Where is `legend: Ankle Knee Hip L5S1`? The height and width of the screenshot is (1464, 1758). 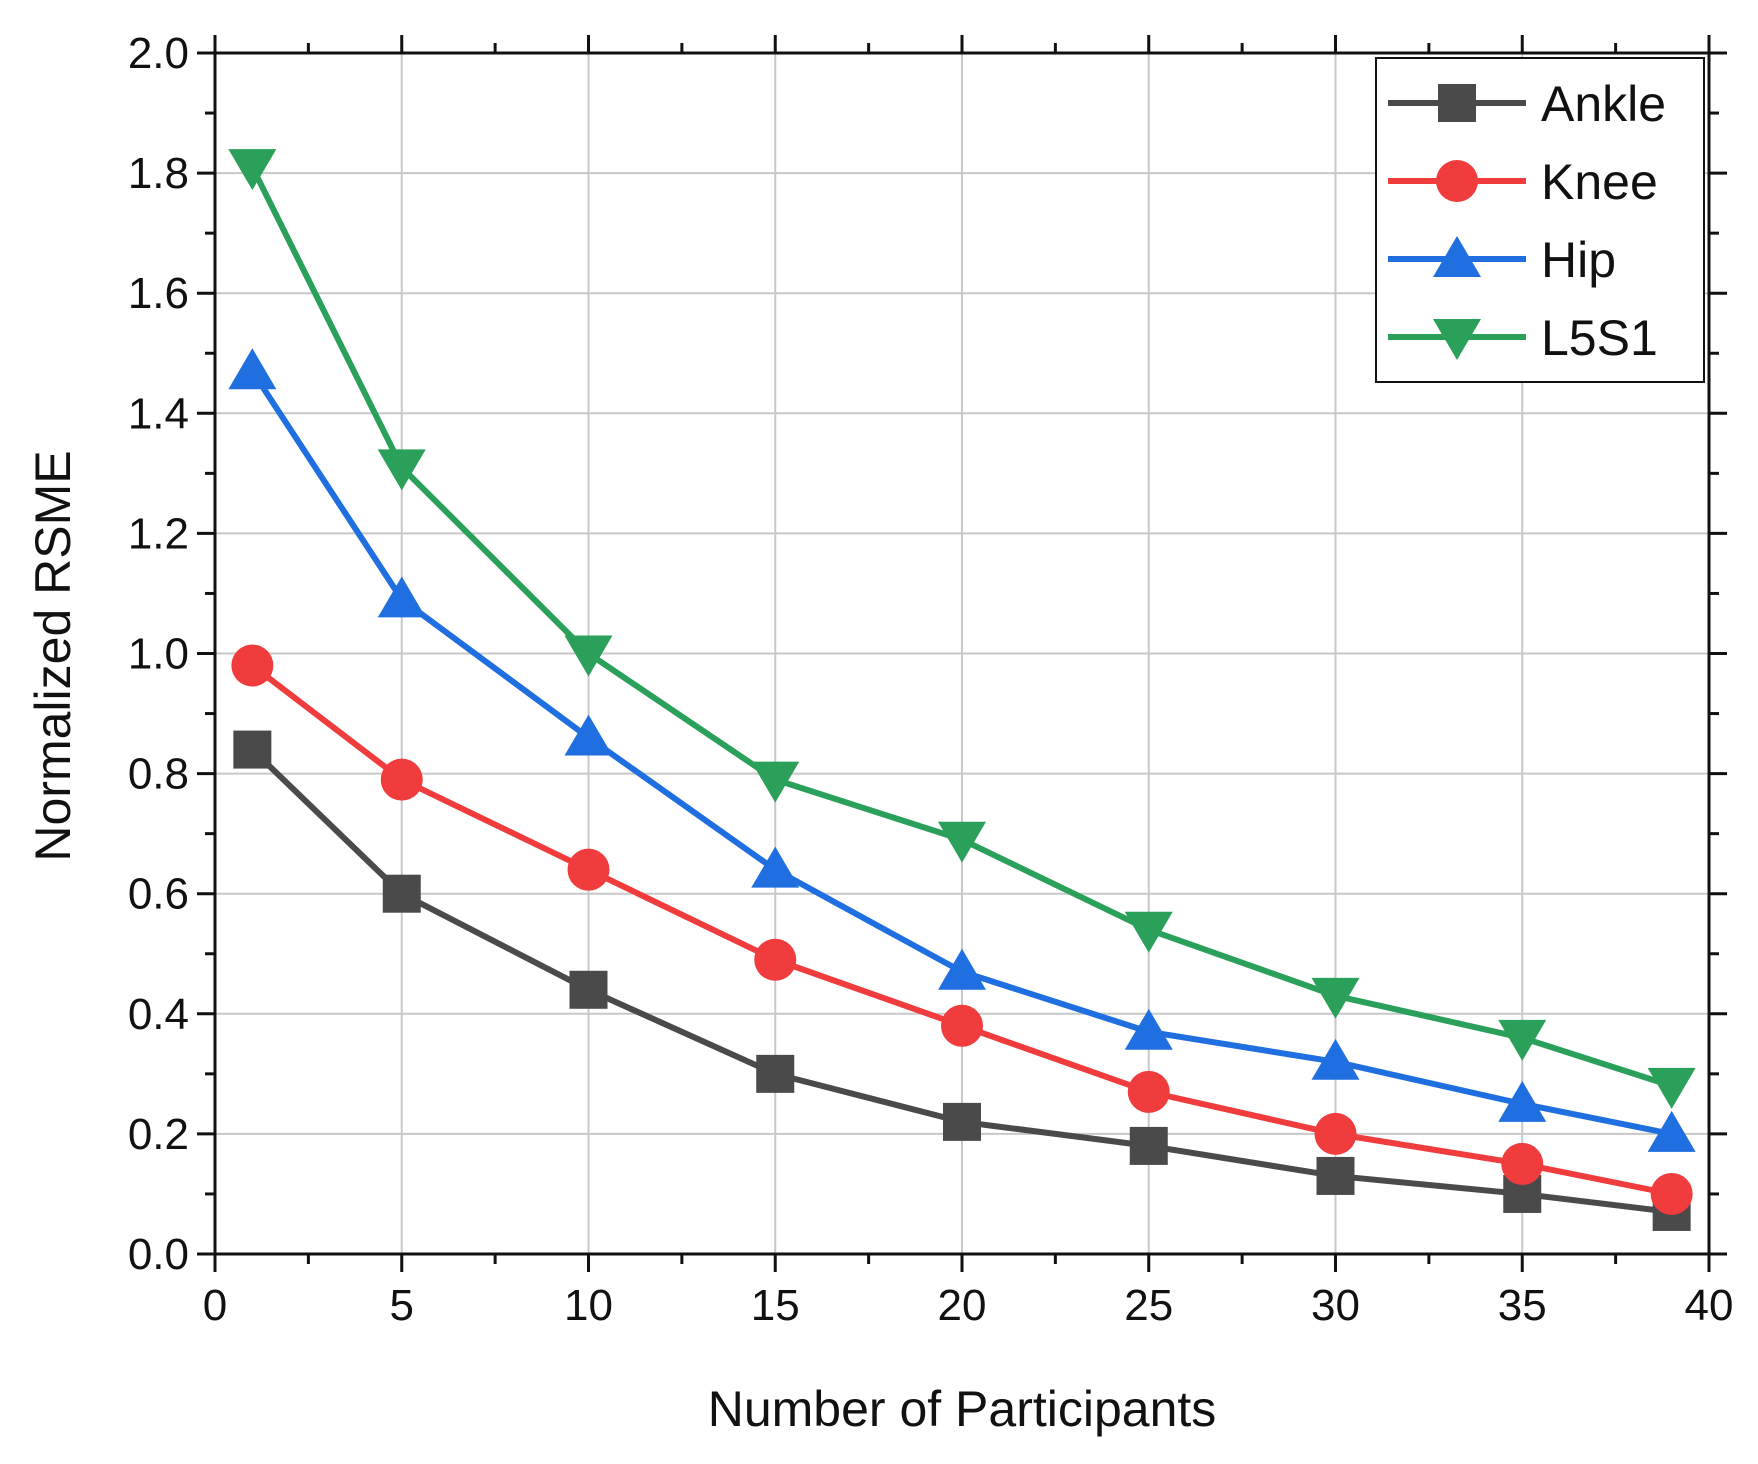 legend: Ankle Knee Hip L5S1 is located at coordinates (1540, 220).